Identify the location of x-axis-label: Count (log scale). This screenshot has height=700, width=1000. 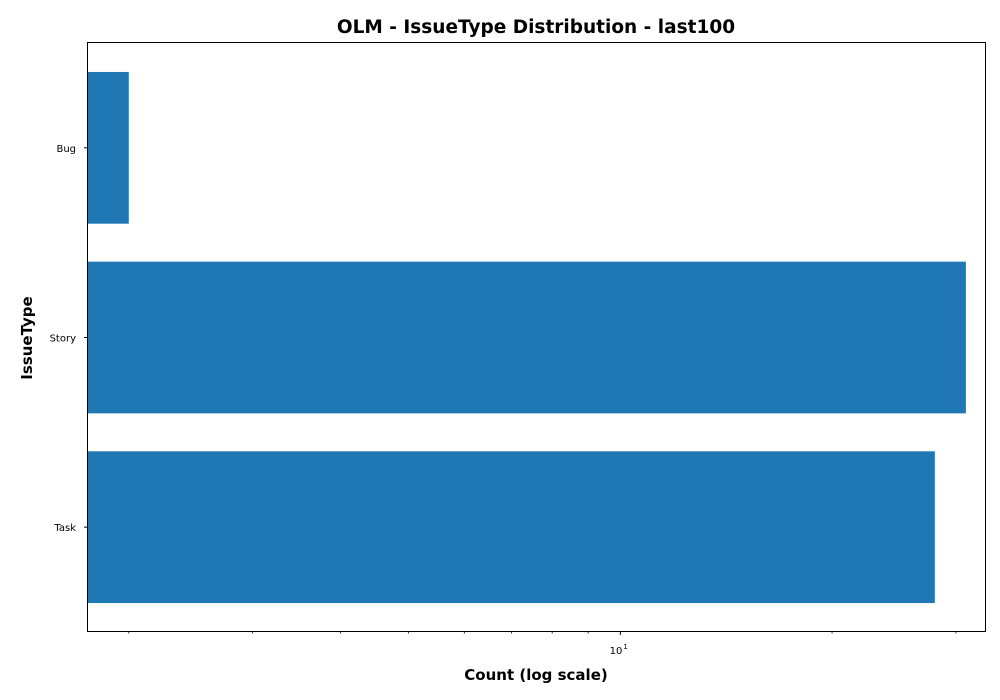
(535, 675).